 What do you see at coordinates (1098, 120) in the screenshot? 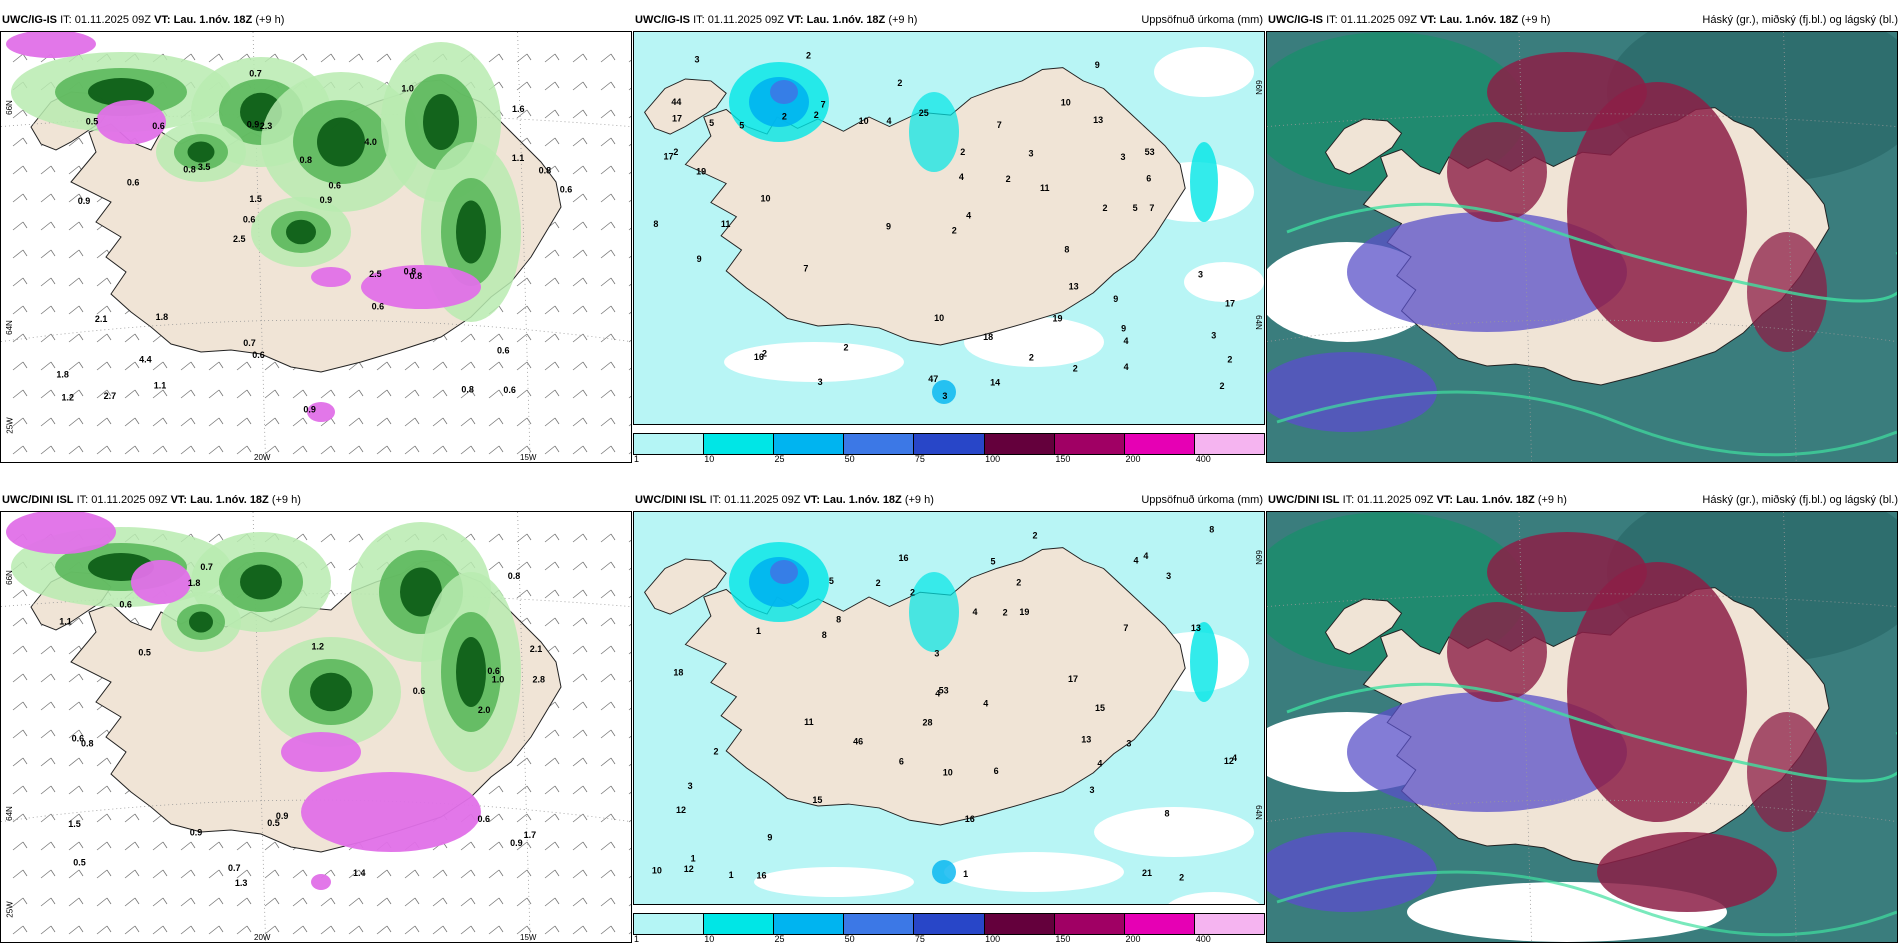
I see `precip-accum-label: 13` at bounding box center [1098, 120].